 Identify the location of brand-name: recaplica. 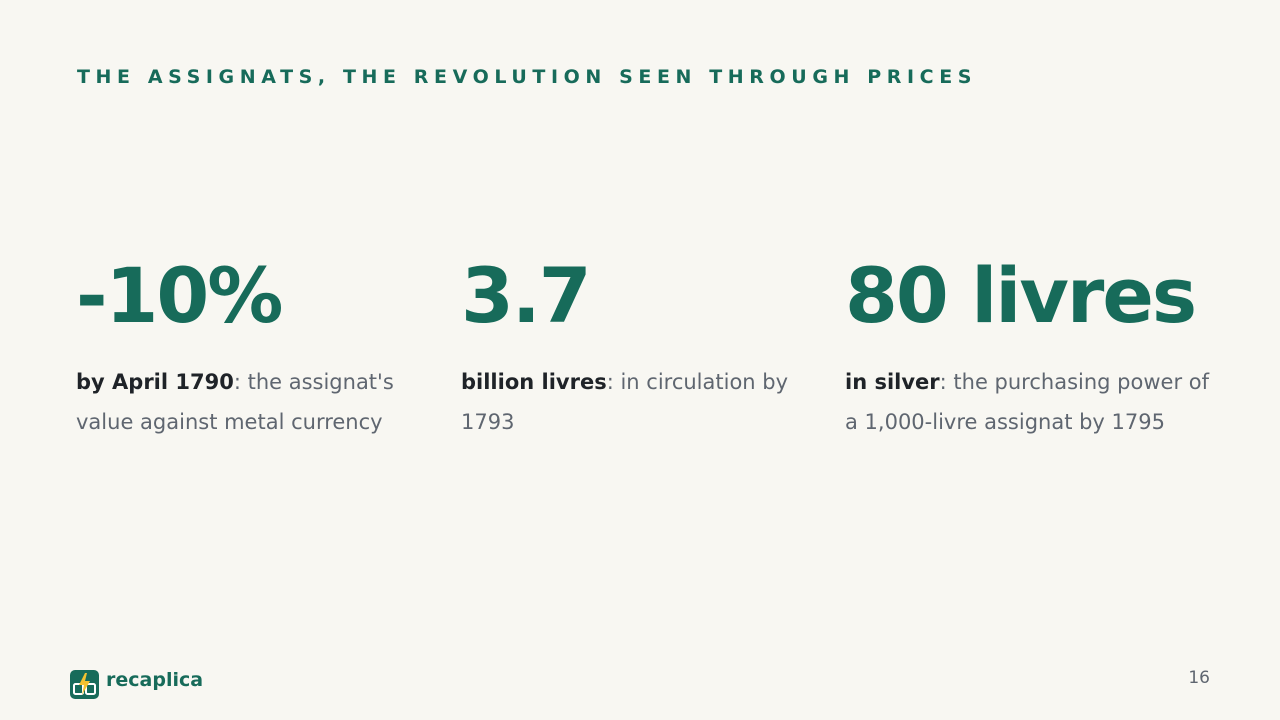
(155, 679).